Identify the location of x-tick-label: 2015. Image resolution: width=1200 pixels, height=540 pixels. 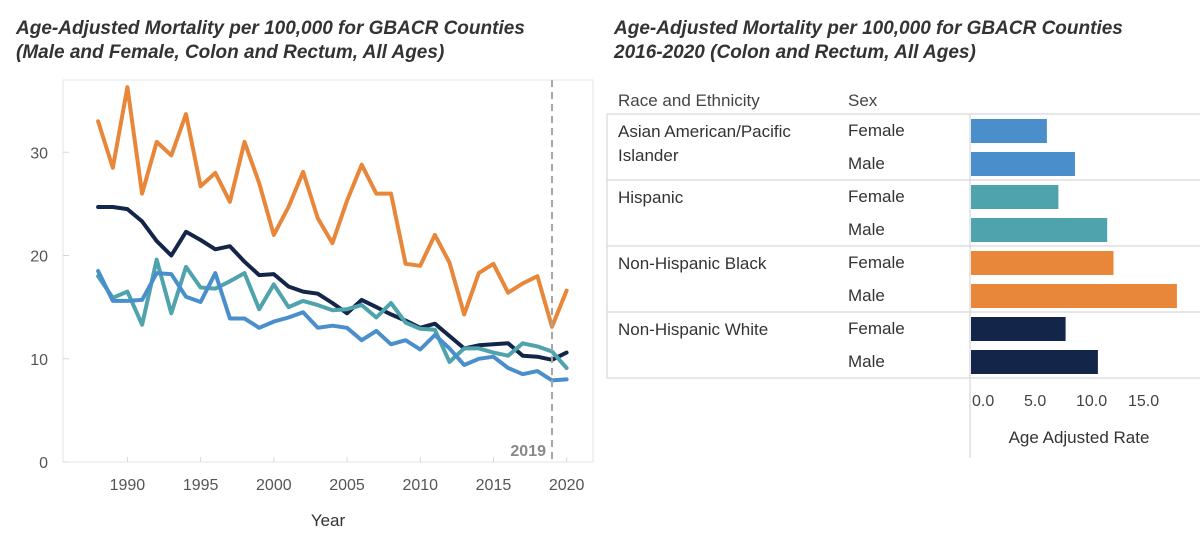
(494, 485).